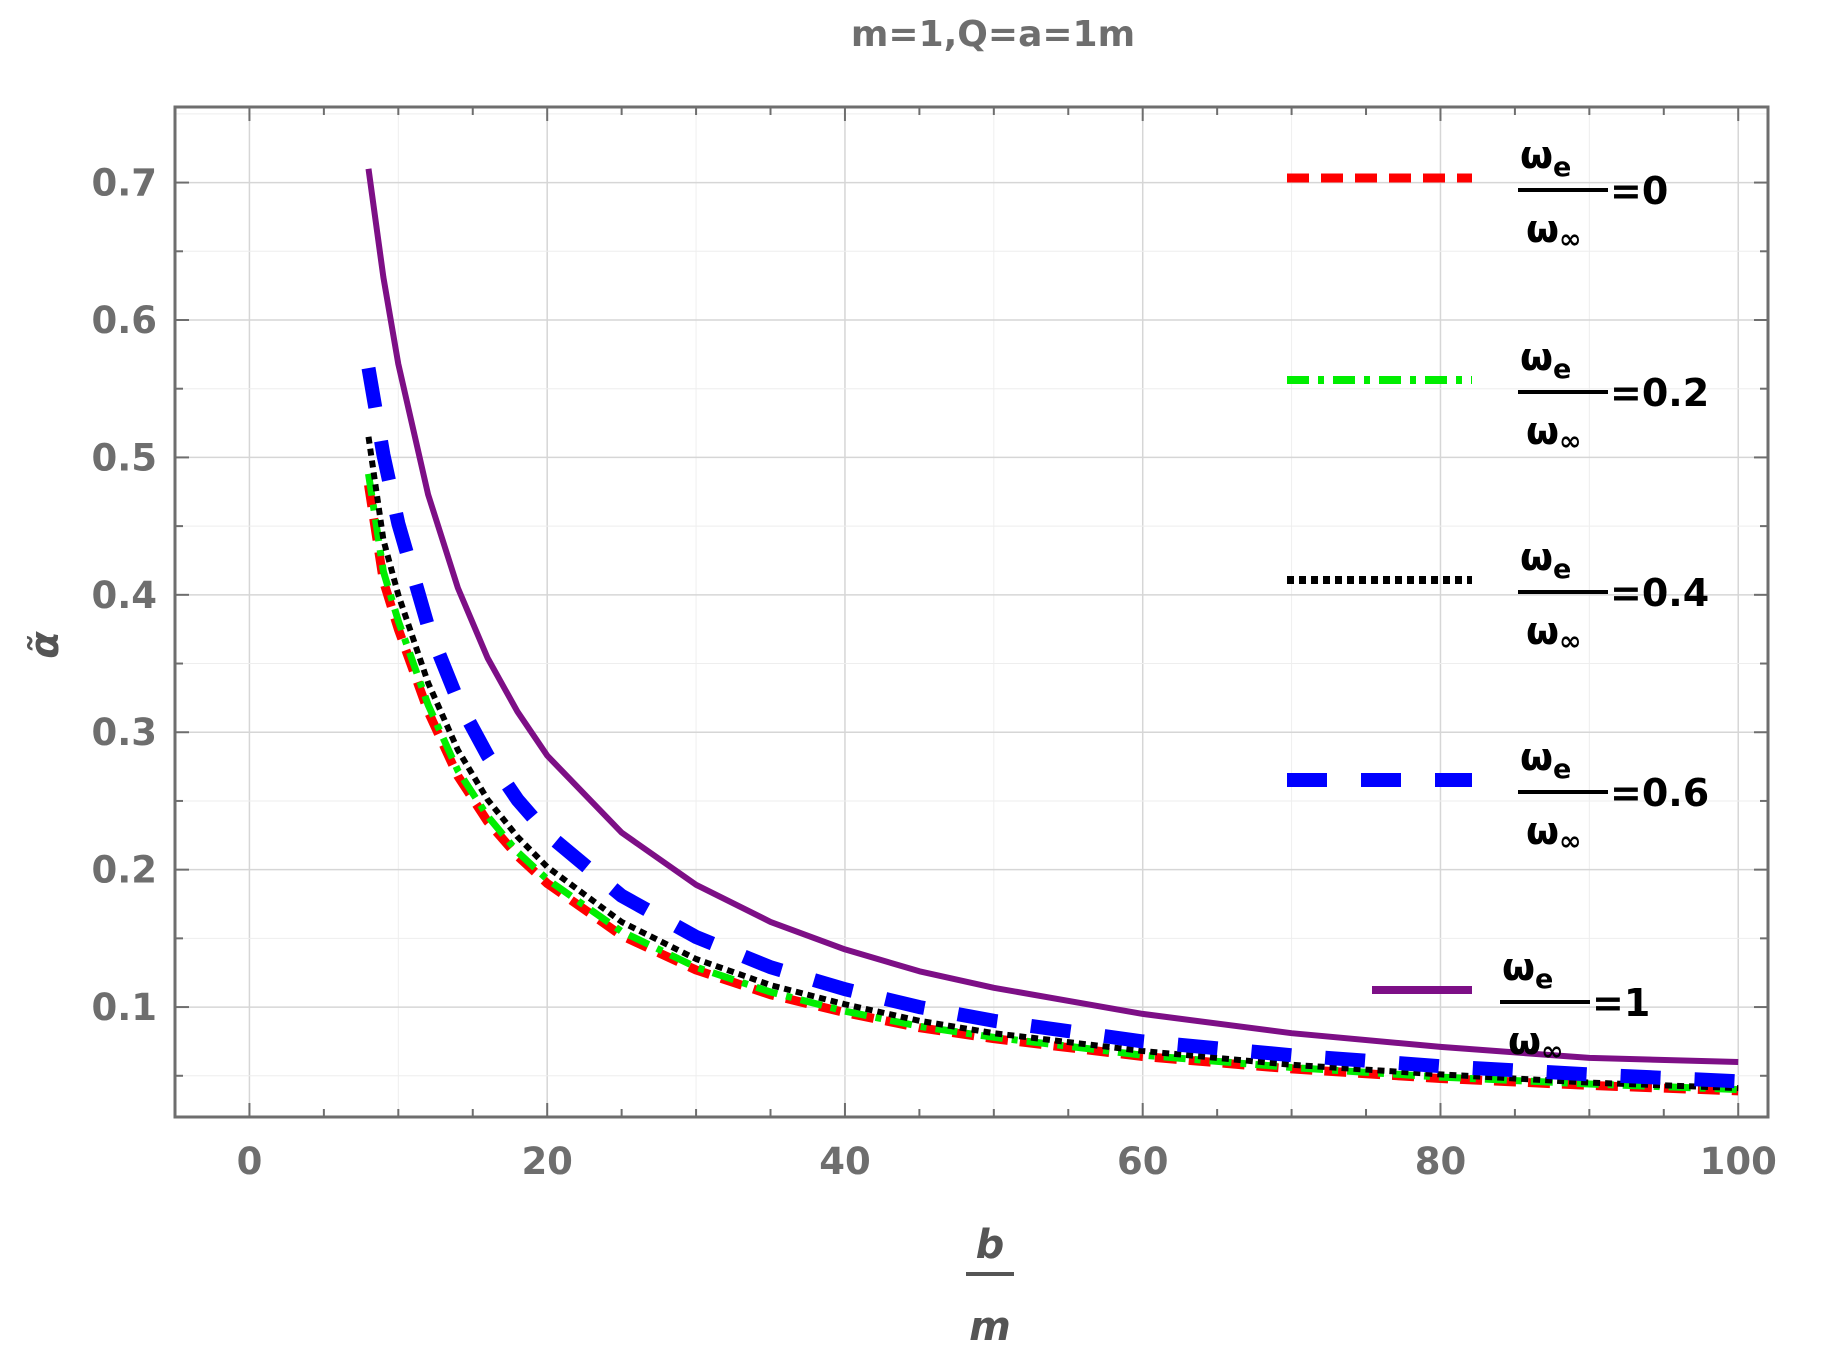 This screenshot has width=1823, height=1364. What do you see at coordinates (993, 34) in the screenshot?
I see `chart-title: m=1,Q=a=1m` at bounding box center [993, 34].